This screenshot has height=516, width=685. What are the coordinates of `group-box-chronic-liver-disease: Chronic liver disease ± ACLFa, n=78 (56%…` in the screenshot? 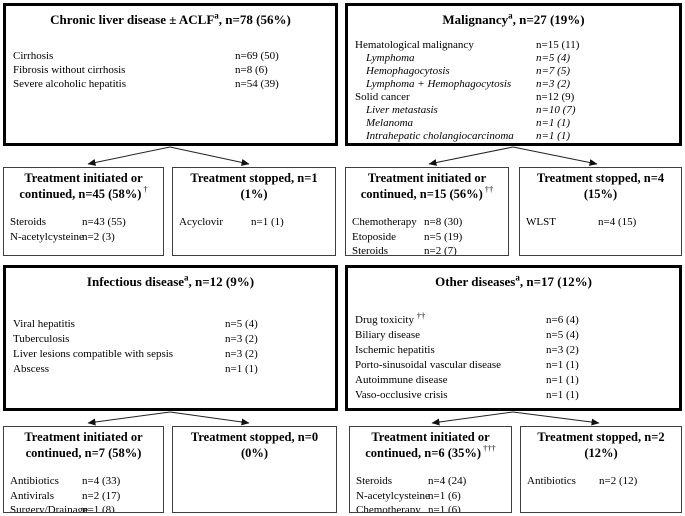 It's located at (170, 74).